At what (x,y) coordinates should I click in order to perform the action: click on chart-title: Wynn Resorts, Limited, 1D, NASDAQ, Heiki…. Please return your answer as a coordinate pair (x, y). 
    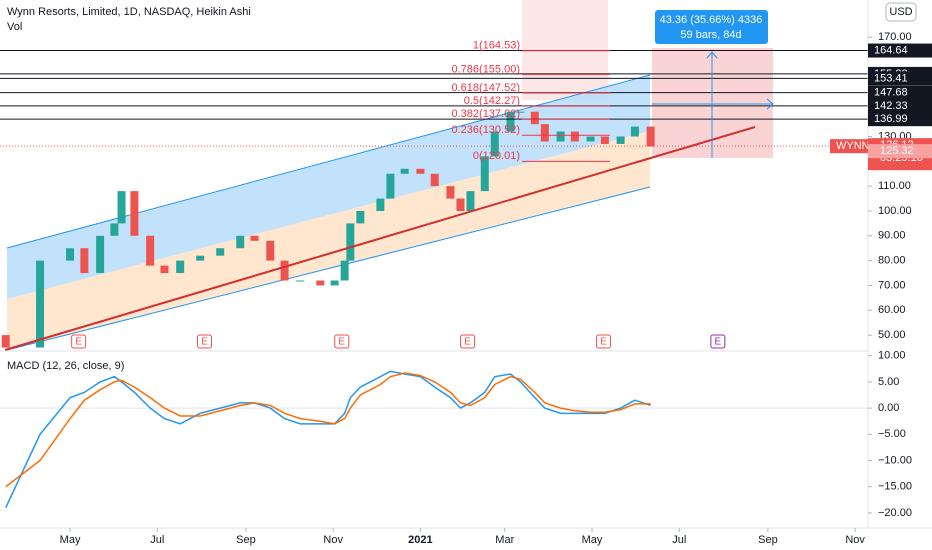
    Looking at the image, I should click on (129, 12).